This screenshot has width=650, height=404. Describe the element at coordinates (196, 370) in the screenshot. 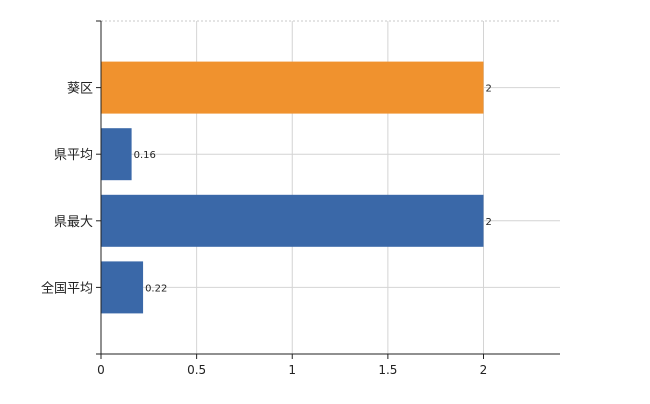

I see `x-tick-label-1: 0.5` at that location.